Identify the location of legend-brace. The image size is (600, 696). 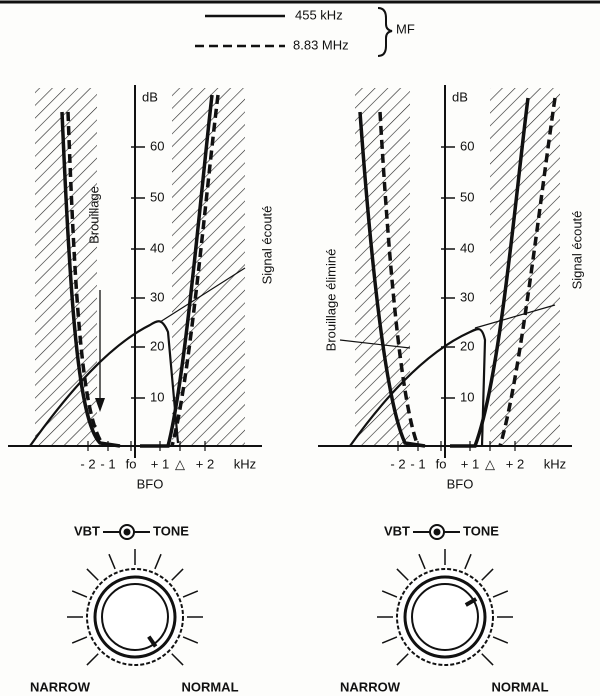
(385, 32).